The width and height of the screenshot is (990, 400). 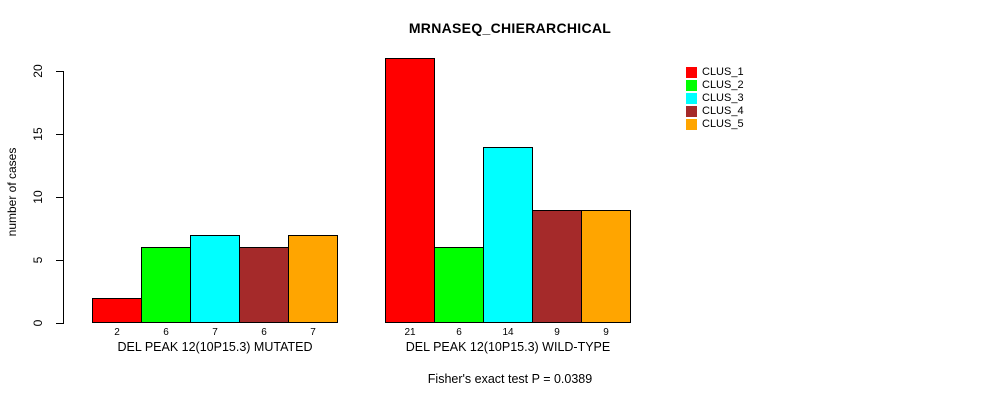 What do you see at coordinates (166, 285) in the screenshot?
I see `bar-clus_2-group1` at bounding box center [166, 285].